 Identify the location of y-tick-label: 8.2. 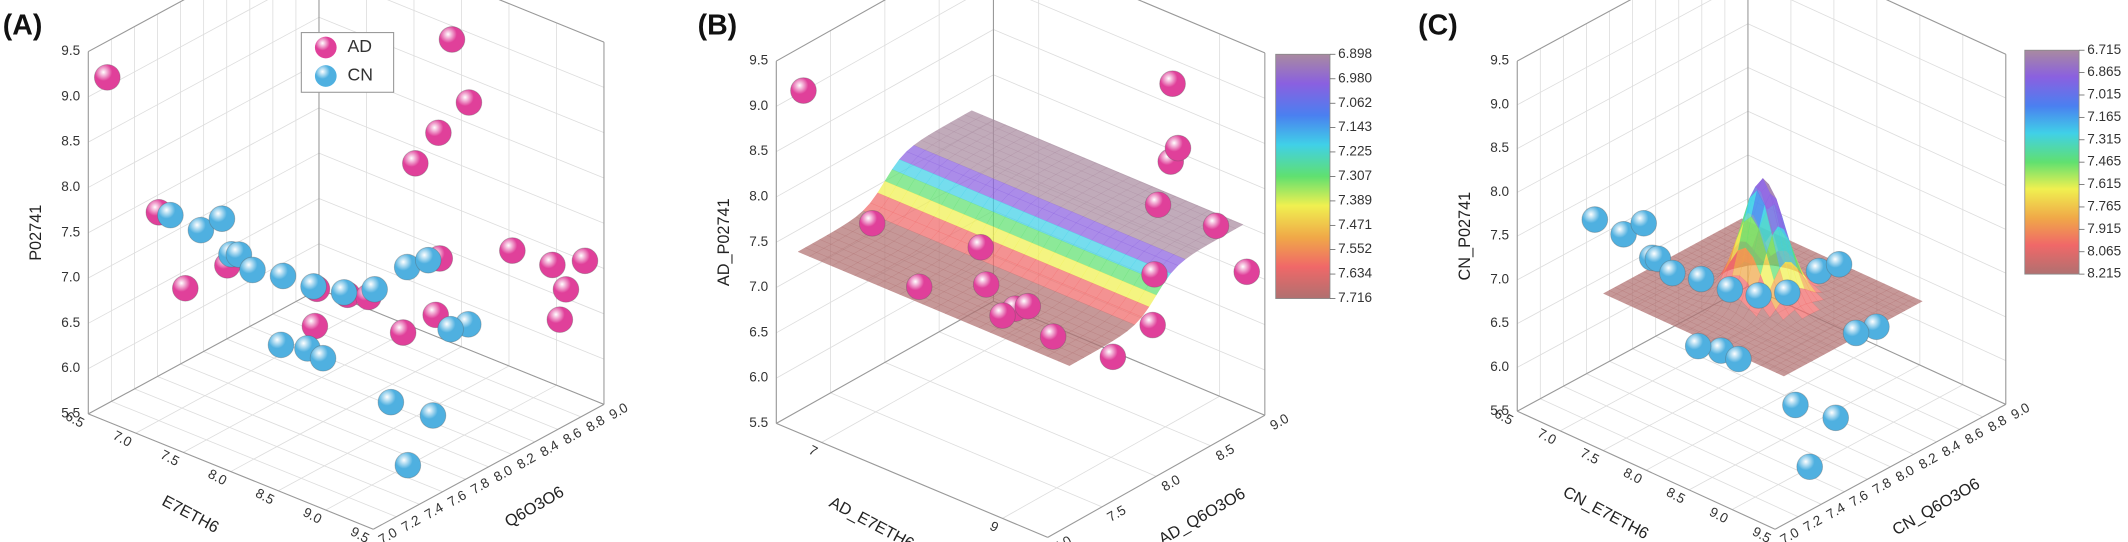
(1928, 461).